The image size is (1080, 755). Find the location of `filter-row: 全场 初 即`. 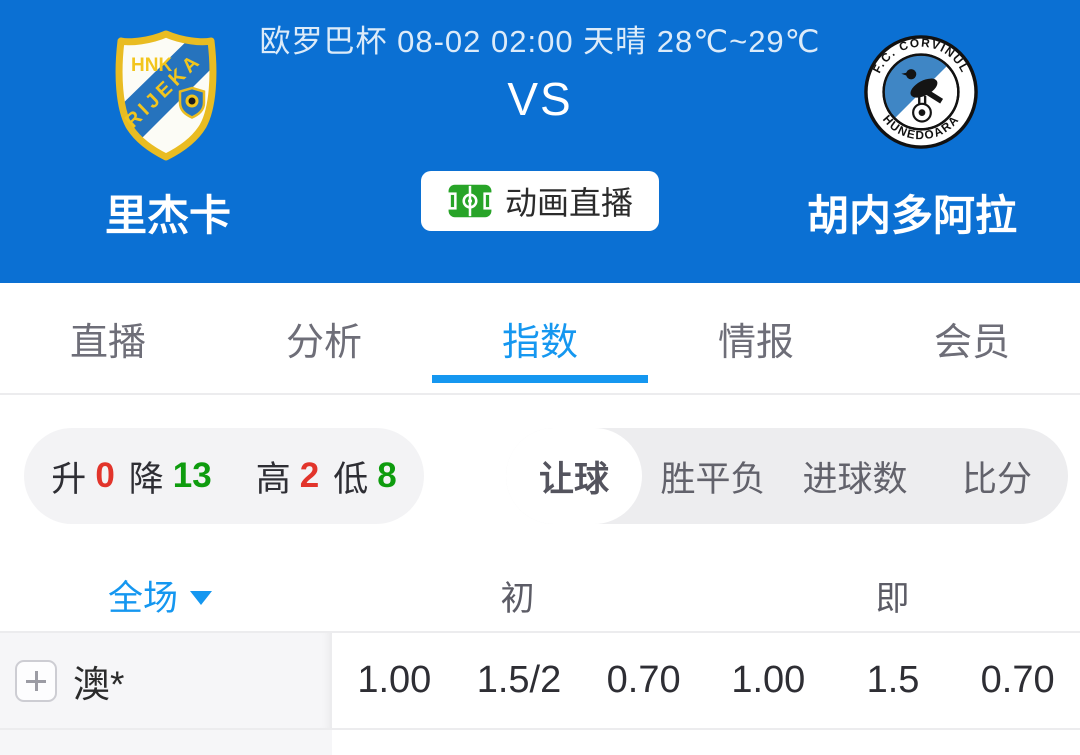

filter-row: 全场 初 即 is located at coordinates (540, 596).